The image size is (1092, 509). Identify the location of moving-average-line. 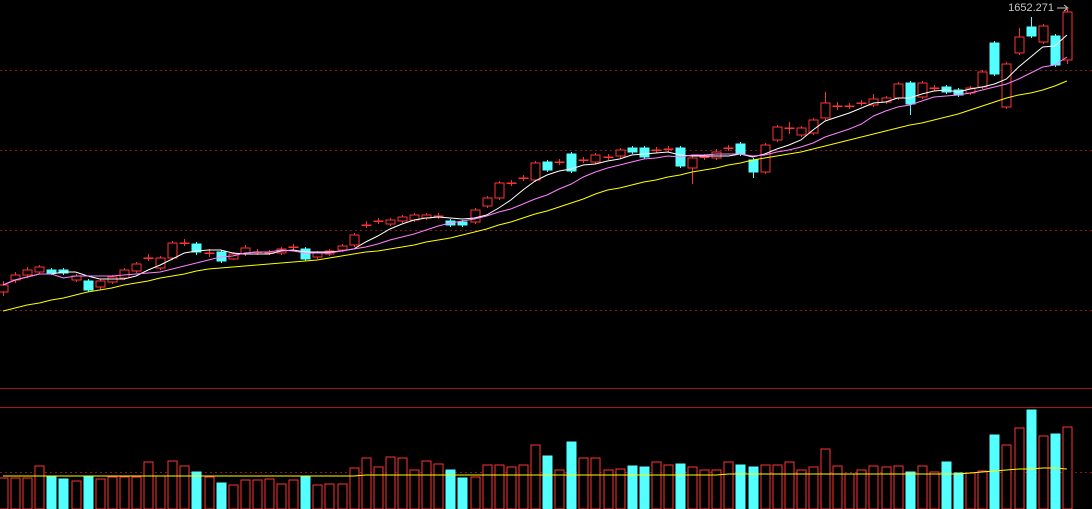
(535, 472).